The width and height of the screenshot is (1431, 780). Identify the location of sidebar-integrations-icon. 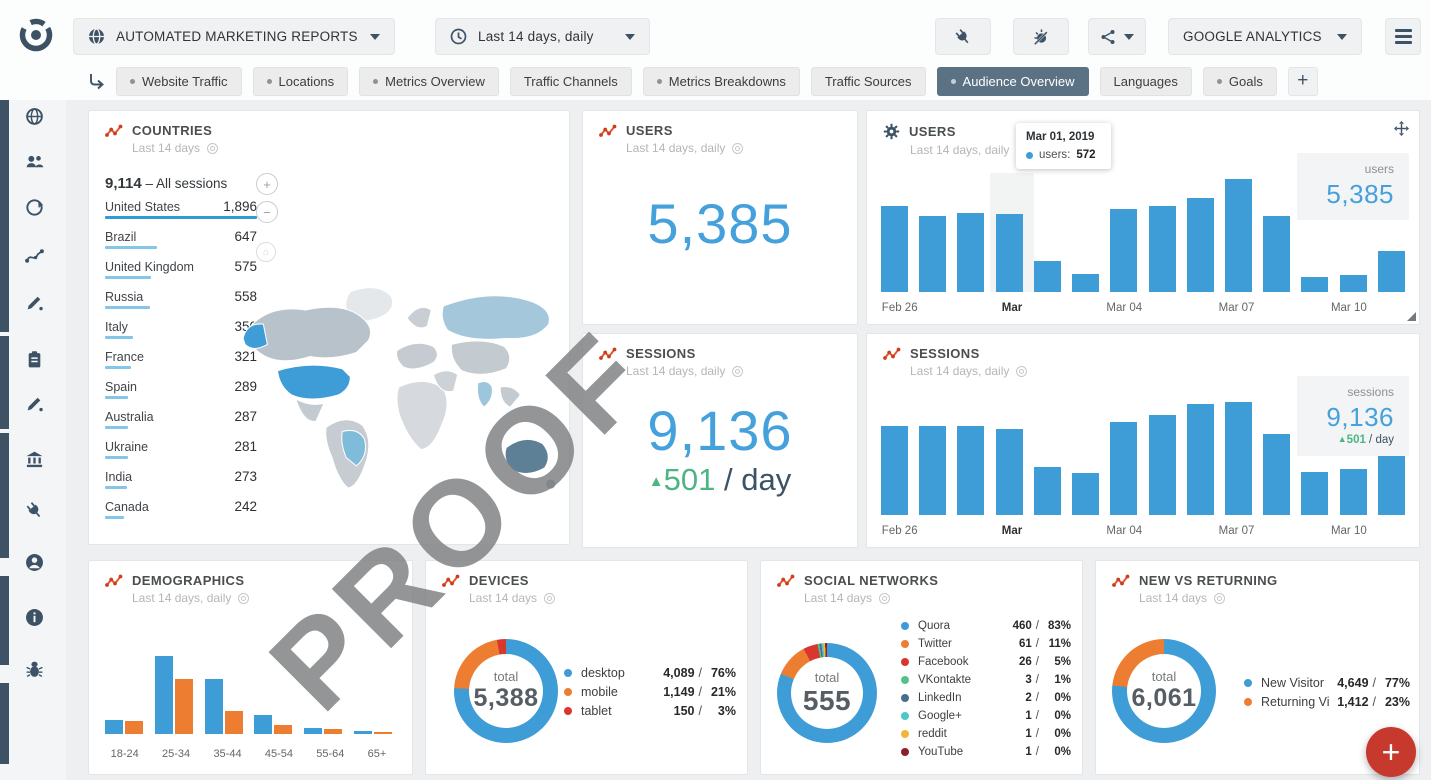
(34, 510).